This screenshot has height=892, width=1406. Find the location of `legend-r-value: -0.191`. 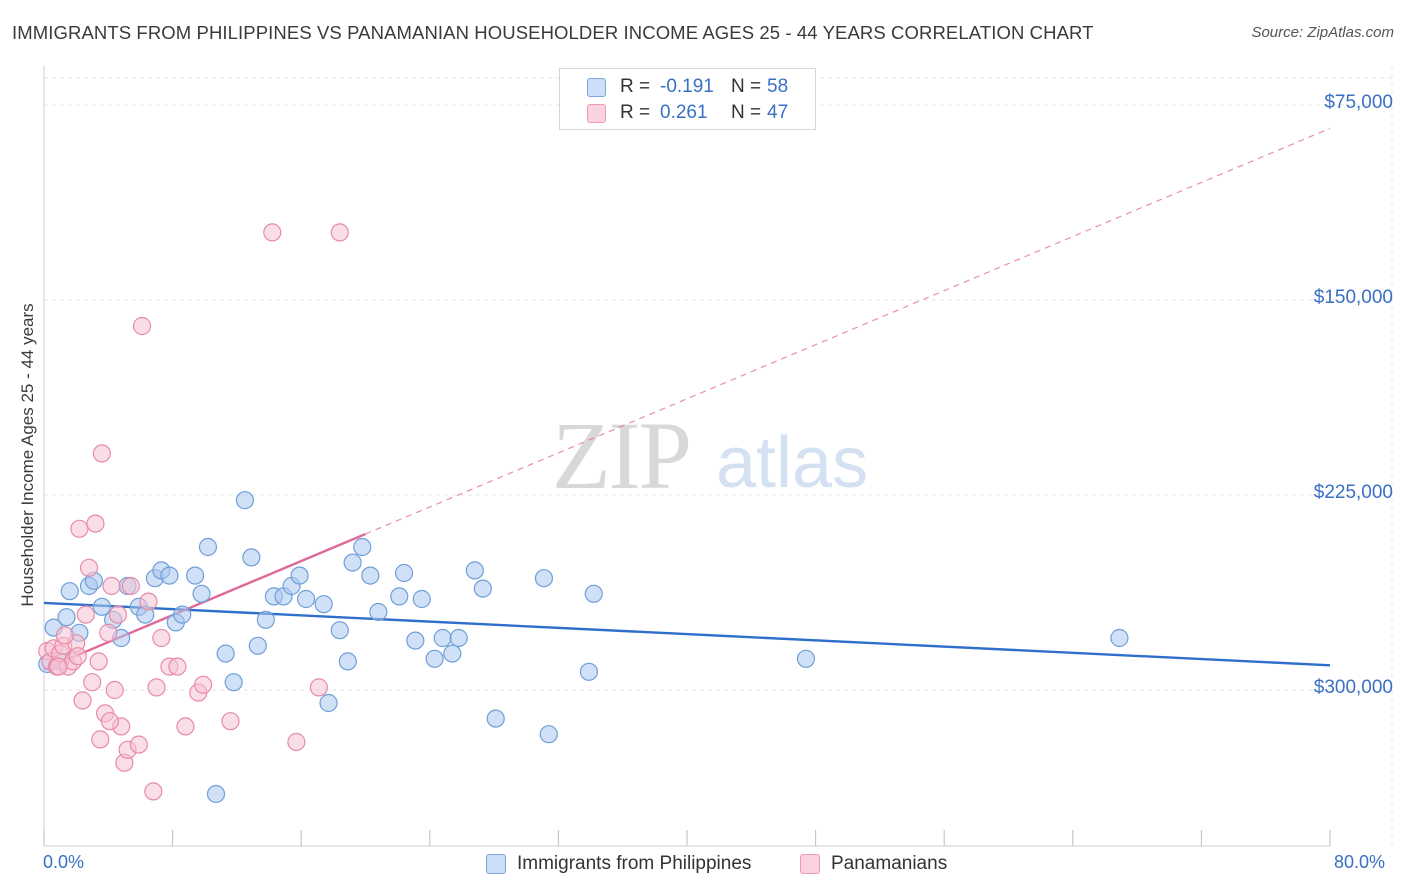

legend-r-value: -0.191 is located at coordinates (687, 86).